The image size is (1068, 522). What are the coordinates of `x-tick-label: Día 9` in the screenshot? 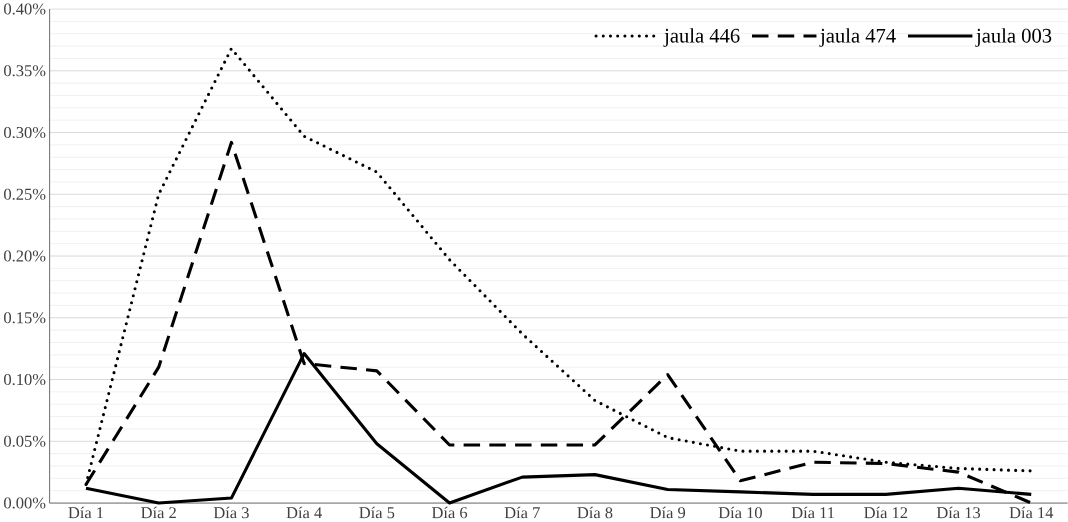 It's located at (668, 512).